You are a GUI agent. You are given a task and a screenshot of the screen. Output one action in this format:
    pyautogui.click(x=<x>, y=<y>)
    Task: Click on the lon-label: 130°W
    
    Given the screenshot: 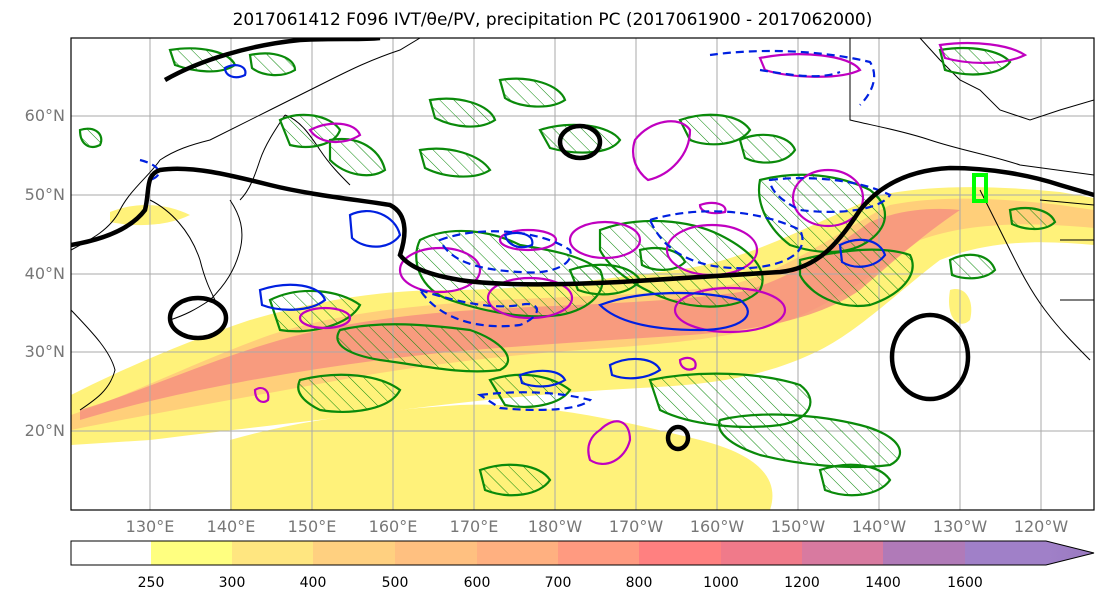 What is the action you would take?
    pyautogui.click(x=960, y=526)
    